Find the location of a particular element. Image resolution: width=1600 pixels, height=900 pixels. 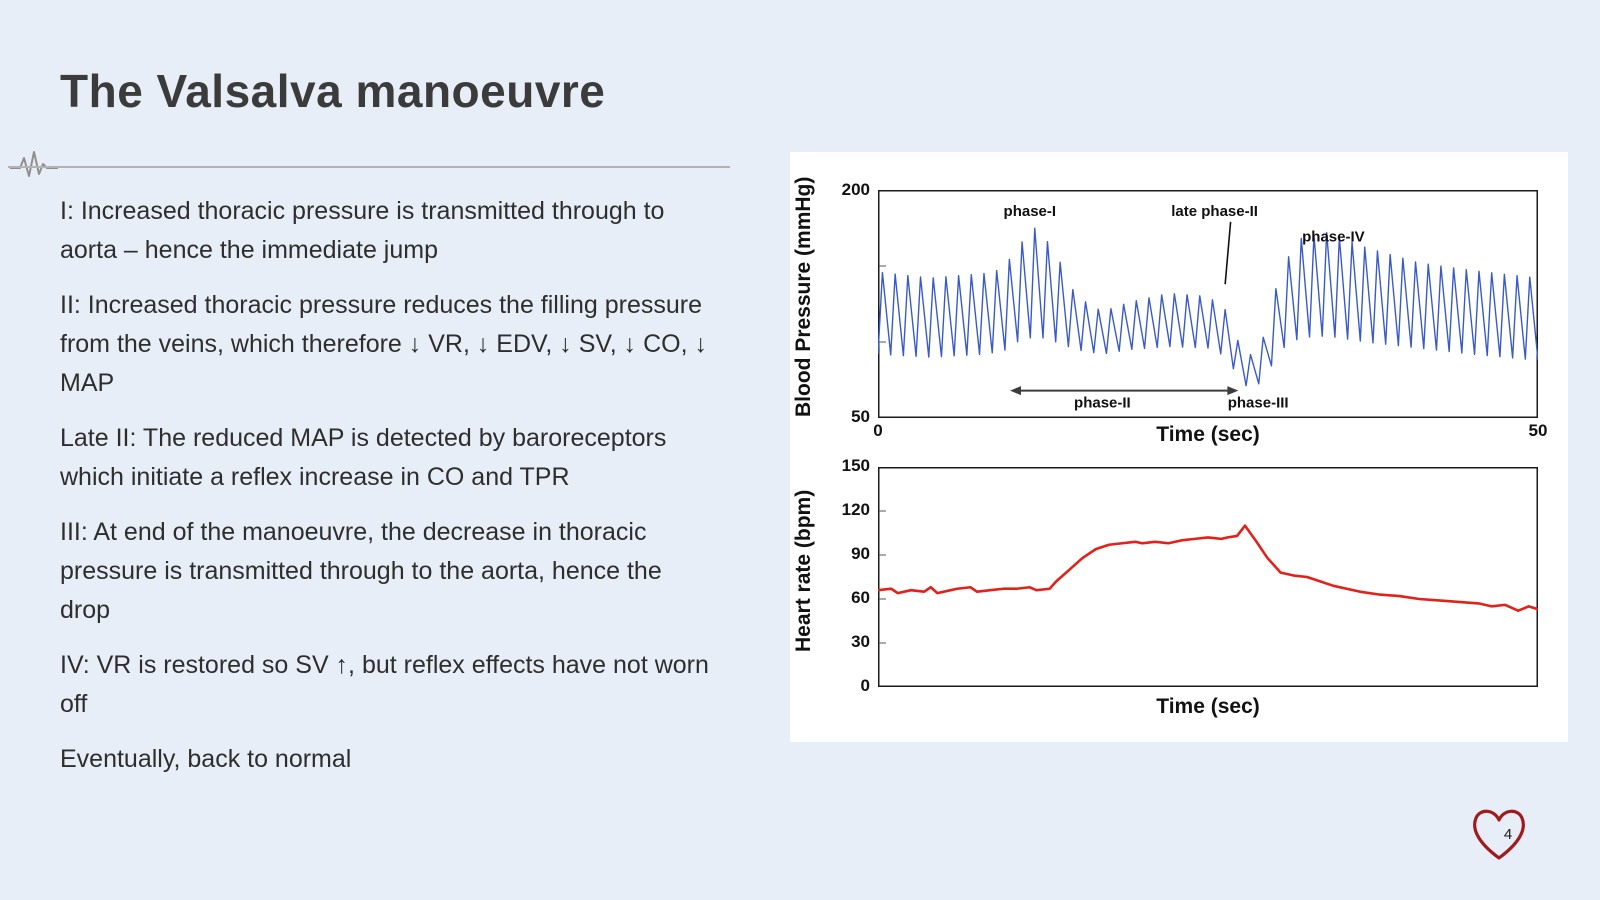

heart-page-icon is located at coordinates (1499, 834).